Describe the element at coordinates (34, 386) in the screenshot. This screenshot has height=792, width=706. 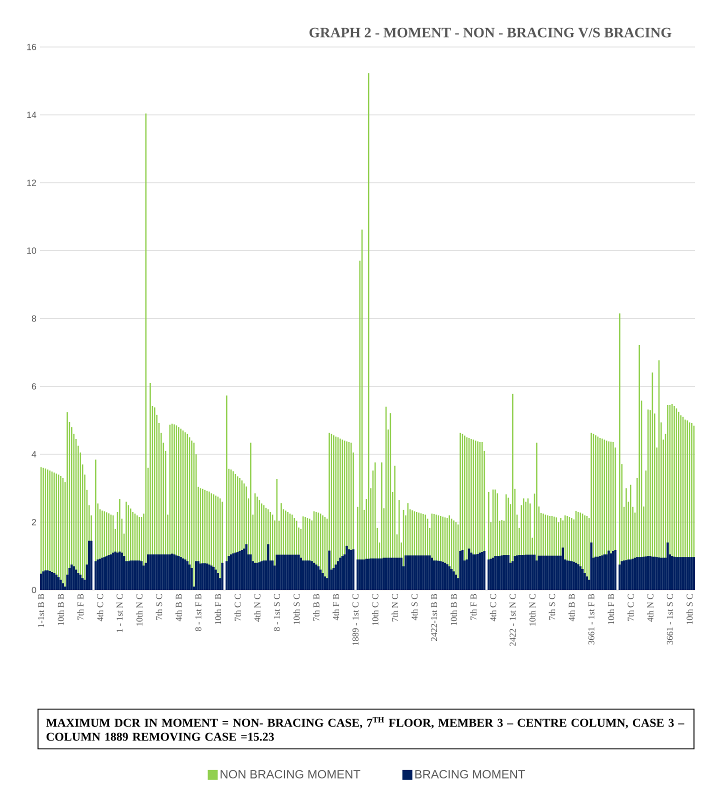
I see `y-tick-label: 6` at that location.